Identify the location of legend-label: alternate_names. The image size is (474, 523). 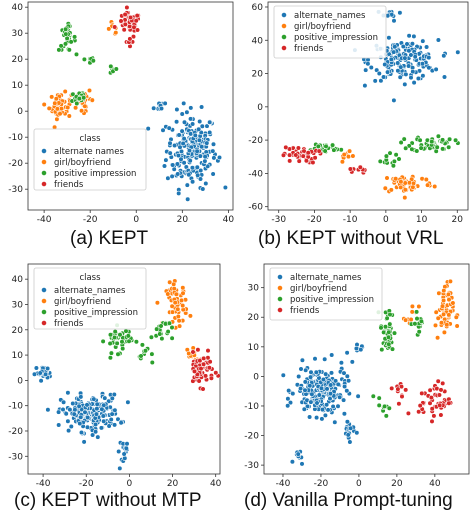
(326, 278).